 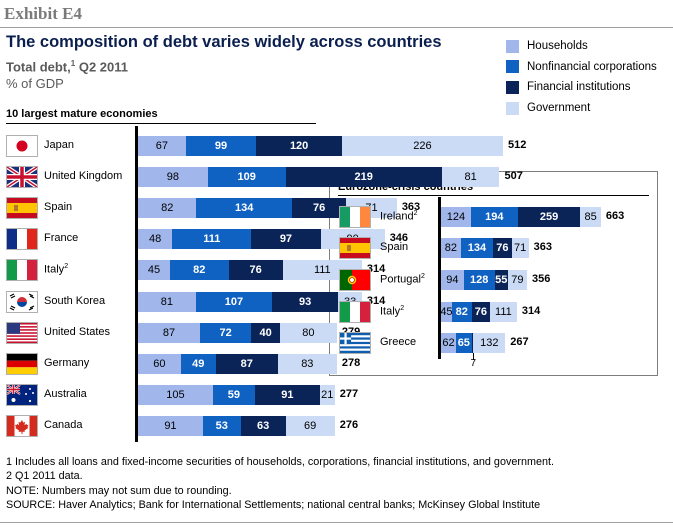 I want to click on legend-item-government: Government, so click(x=581, y=108).